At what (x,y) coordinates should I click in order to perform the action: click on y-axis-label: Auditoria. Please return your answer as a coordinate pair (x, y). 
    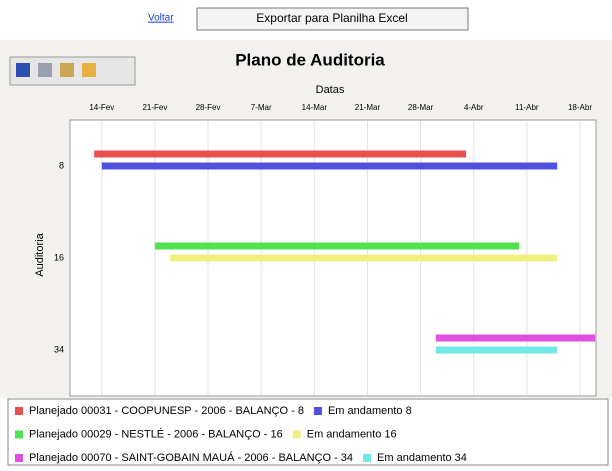
    Looking at the image, I should click on (40, 254).